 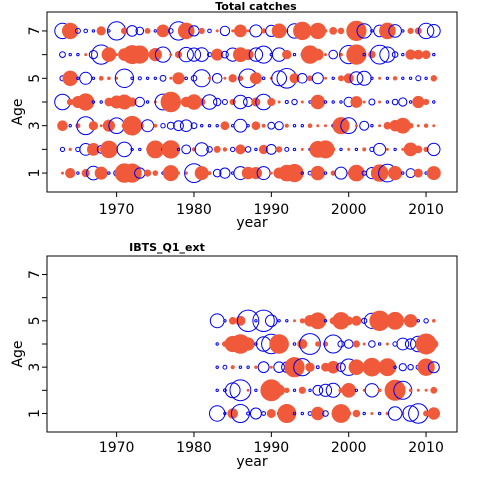 What do you see at coordinates (35, 367) in the screenshot?
I see `y-tick-label: 3` at bounding box center [35, 367].